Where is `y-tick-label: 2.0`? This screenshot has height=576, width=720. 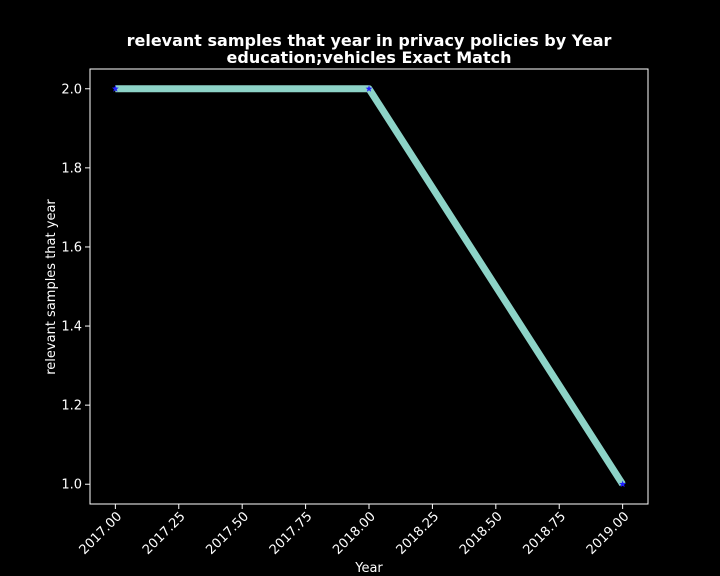
y-tick-label: 2.0 is located at coordinates (71, 89).